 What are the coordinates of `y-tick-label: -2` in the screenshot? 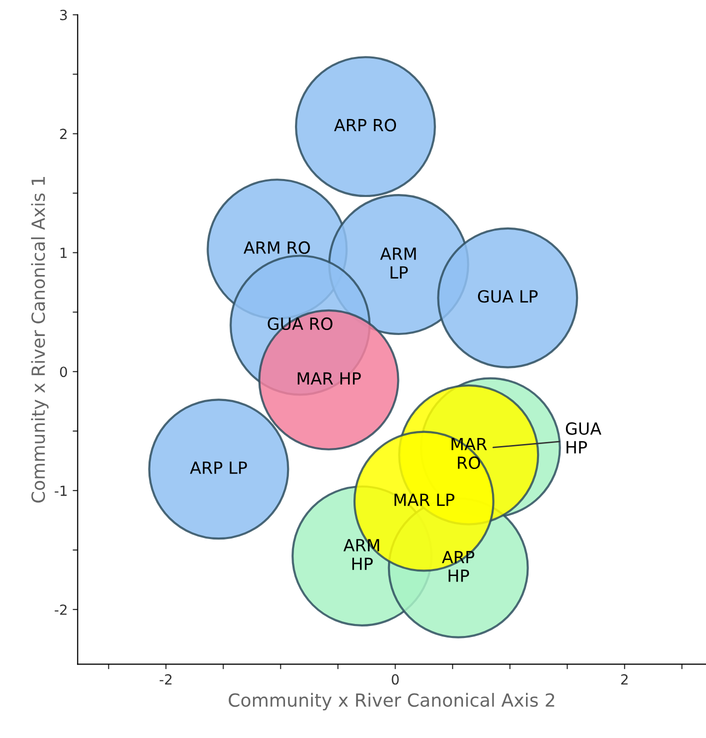 It's located at (60, 609).